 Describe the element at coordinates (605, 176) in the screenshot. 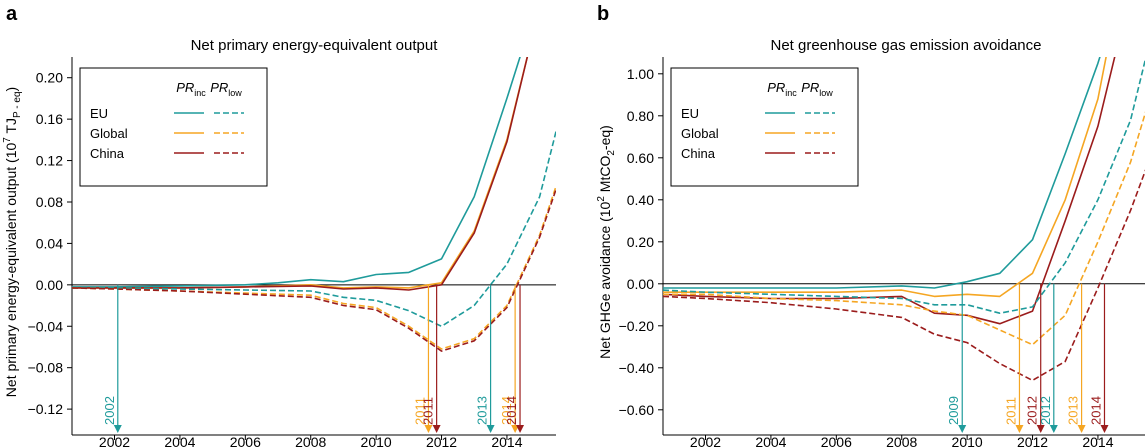

I see `y-axis-label-part: MtCO` at that location.